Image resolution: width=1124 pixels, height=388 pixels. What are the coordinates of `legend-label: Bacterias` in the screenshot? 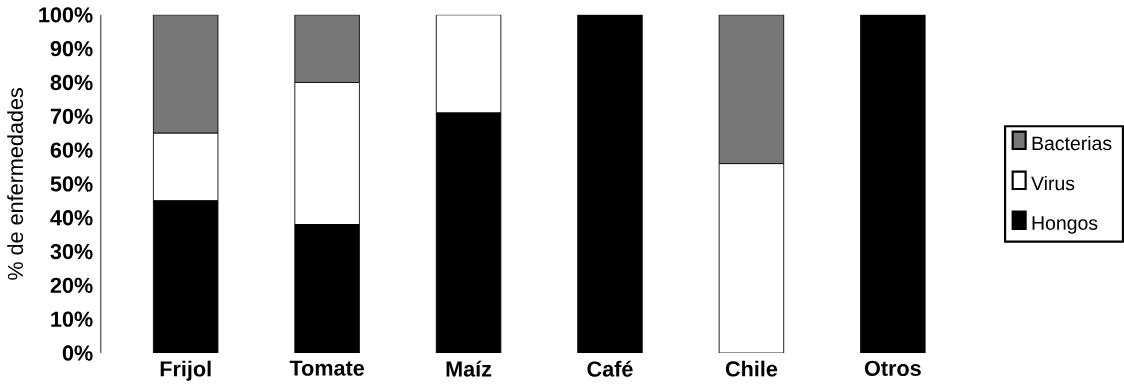 It's located at (1072, 143).